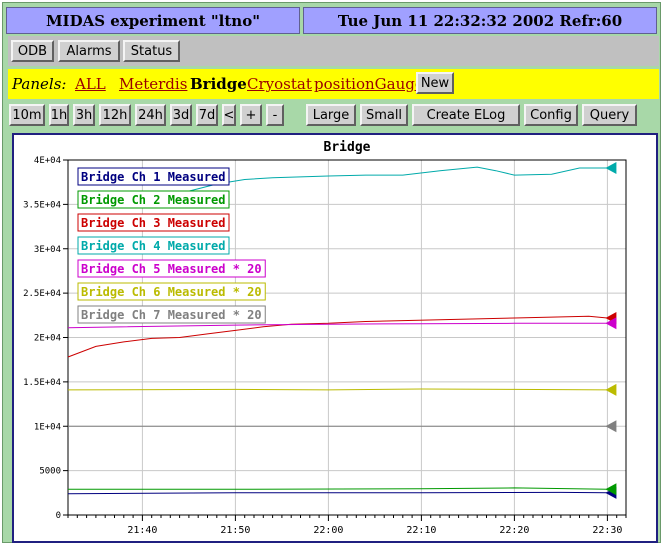  Describe the element at coordinates (609, 115) in the screenshot. I see `query-button: Query` at that location.